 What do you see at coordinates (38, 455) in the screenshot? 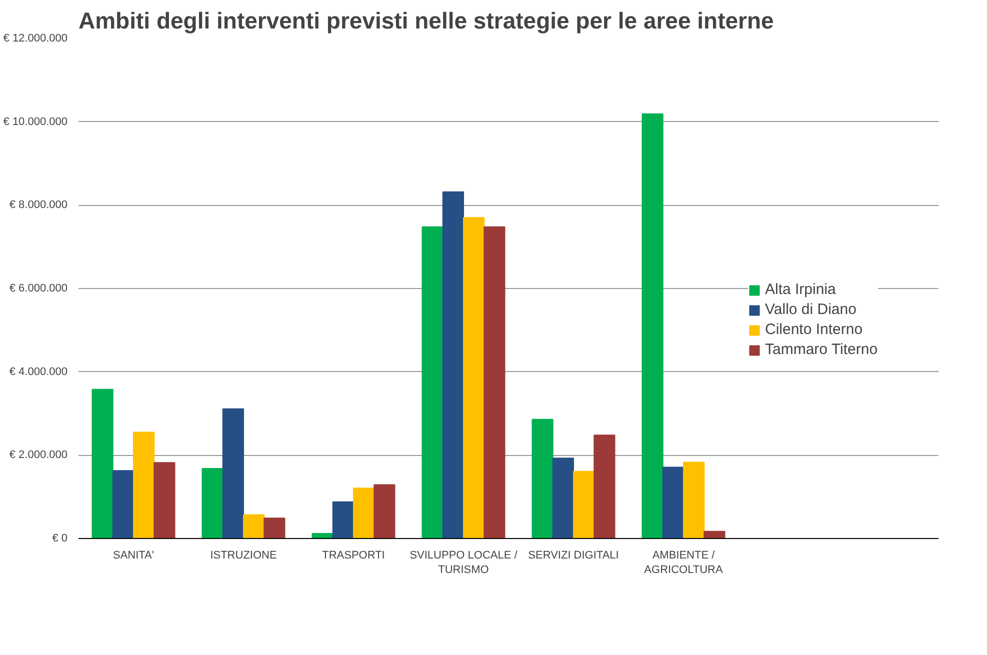
I see `y-tick-label: € 2.000.000` at bounding box center [38, 455].